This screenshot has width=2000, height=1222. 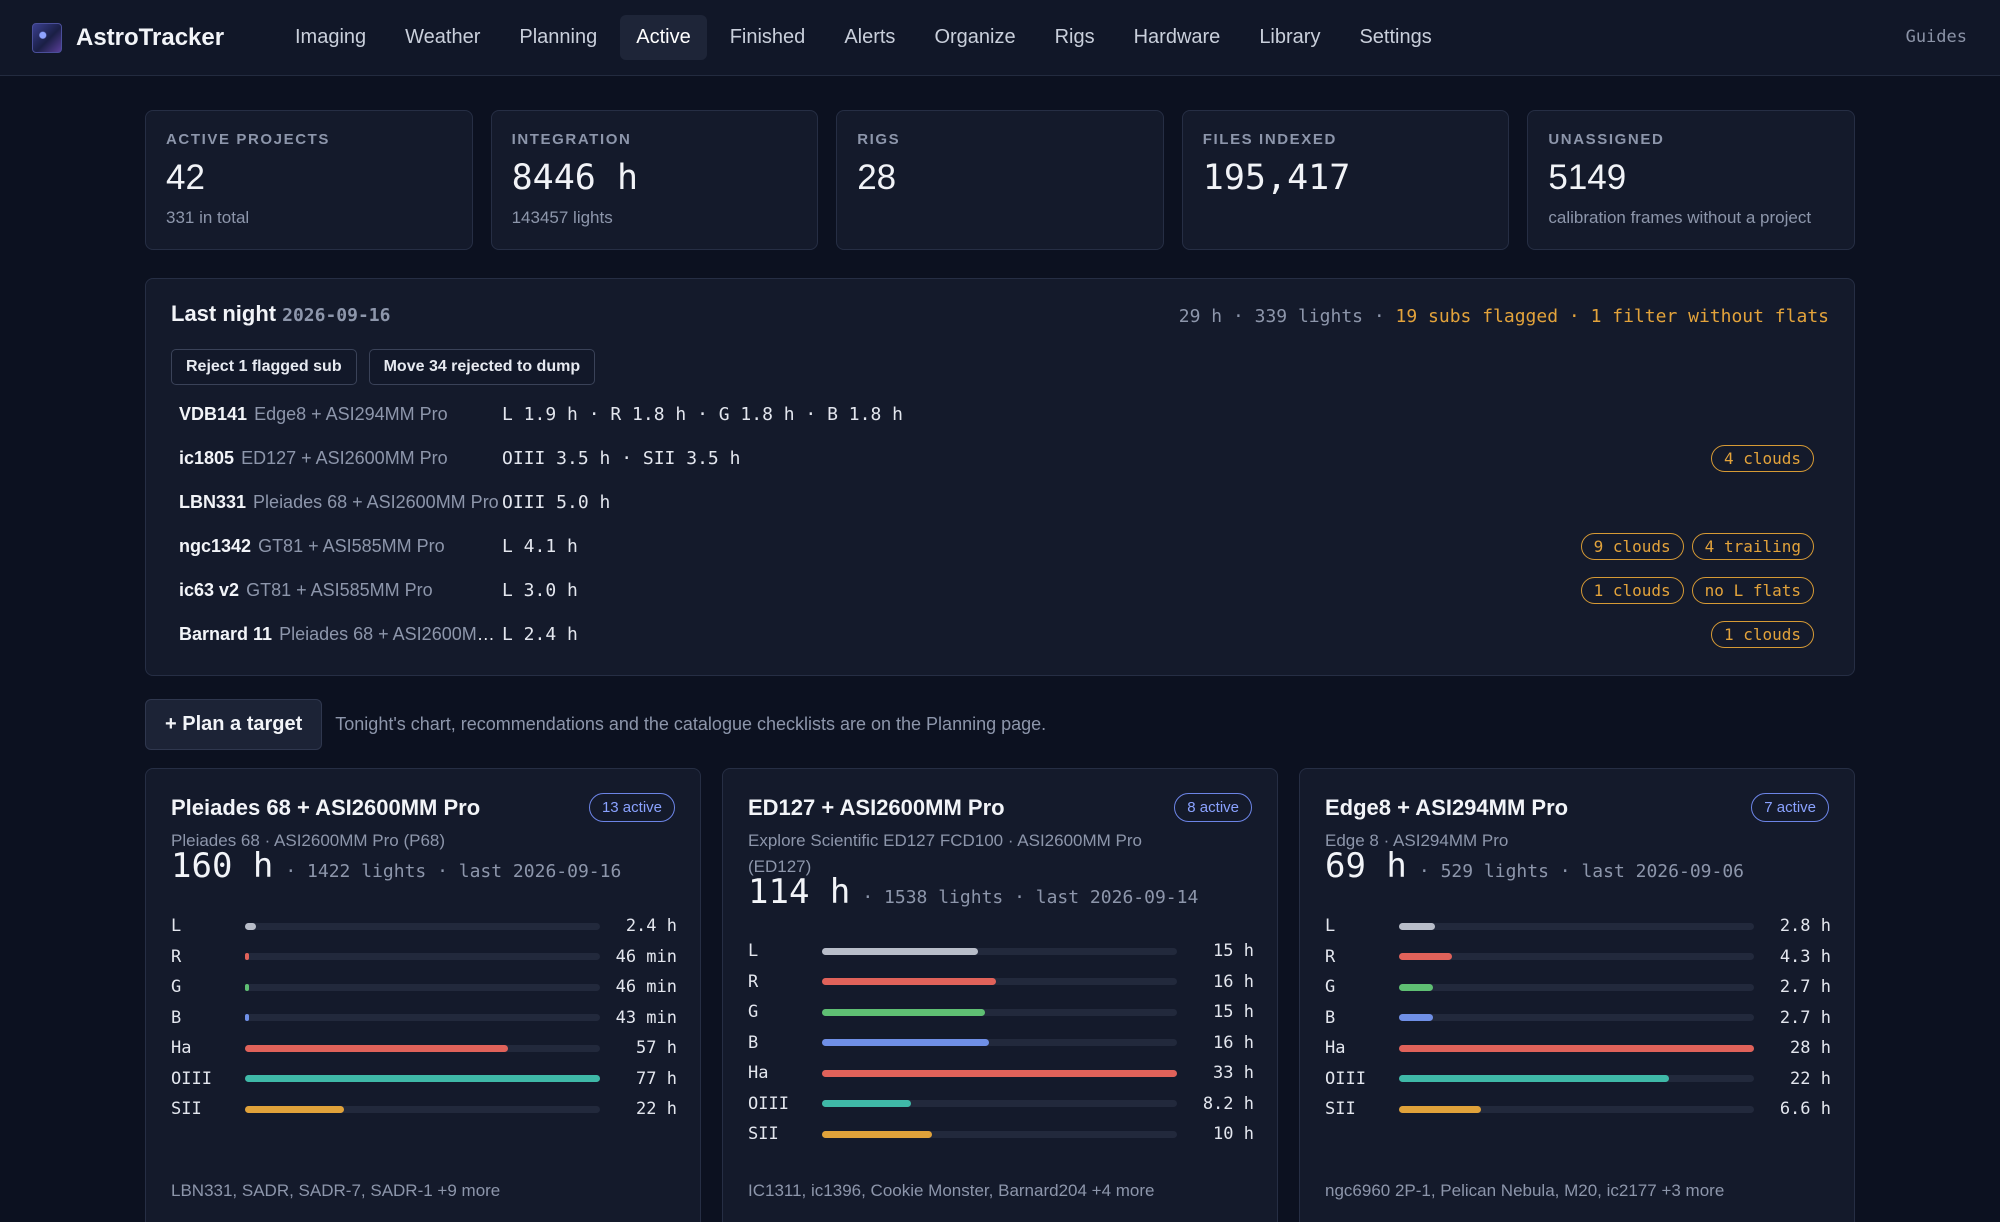 What do you see at coordinates (264, 367) in the screenshot?
I see `reject-flagged-button: Reject 1 flagged sub` at bounding box center [264, 367].